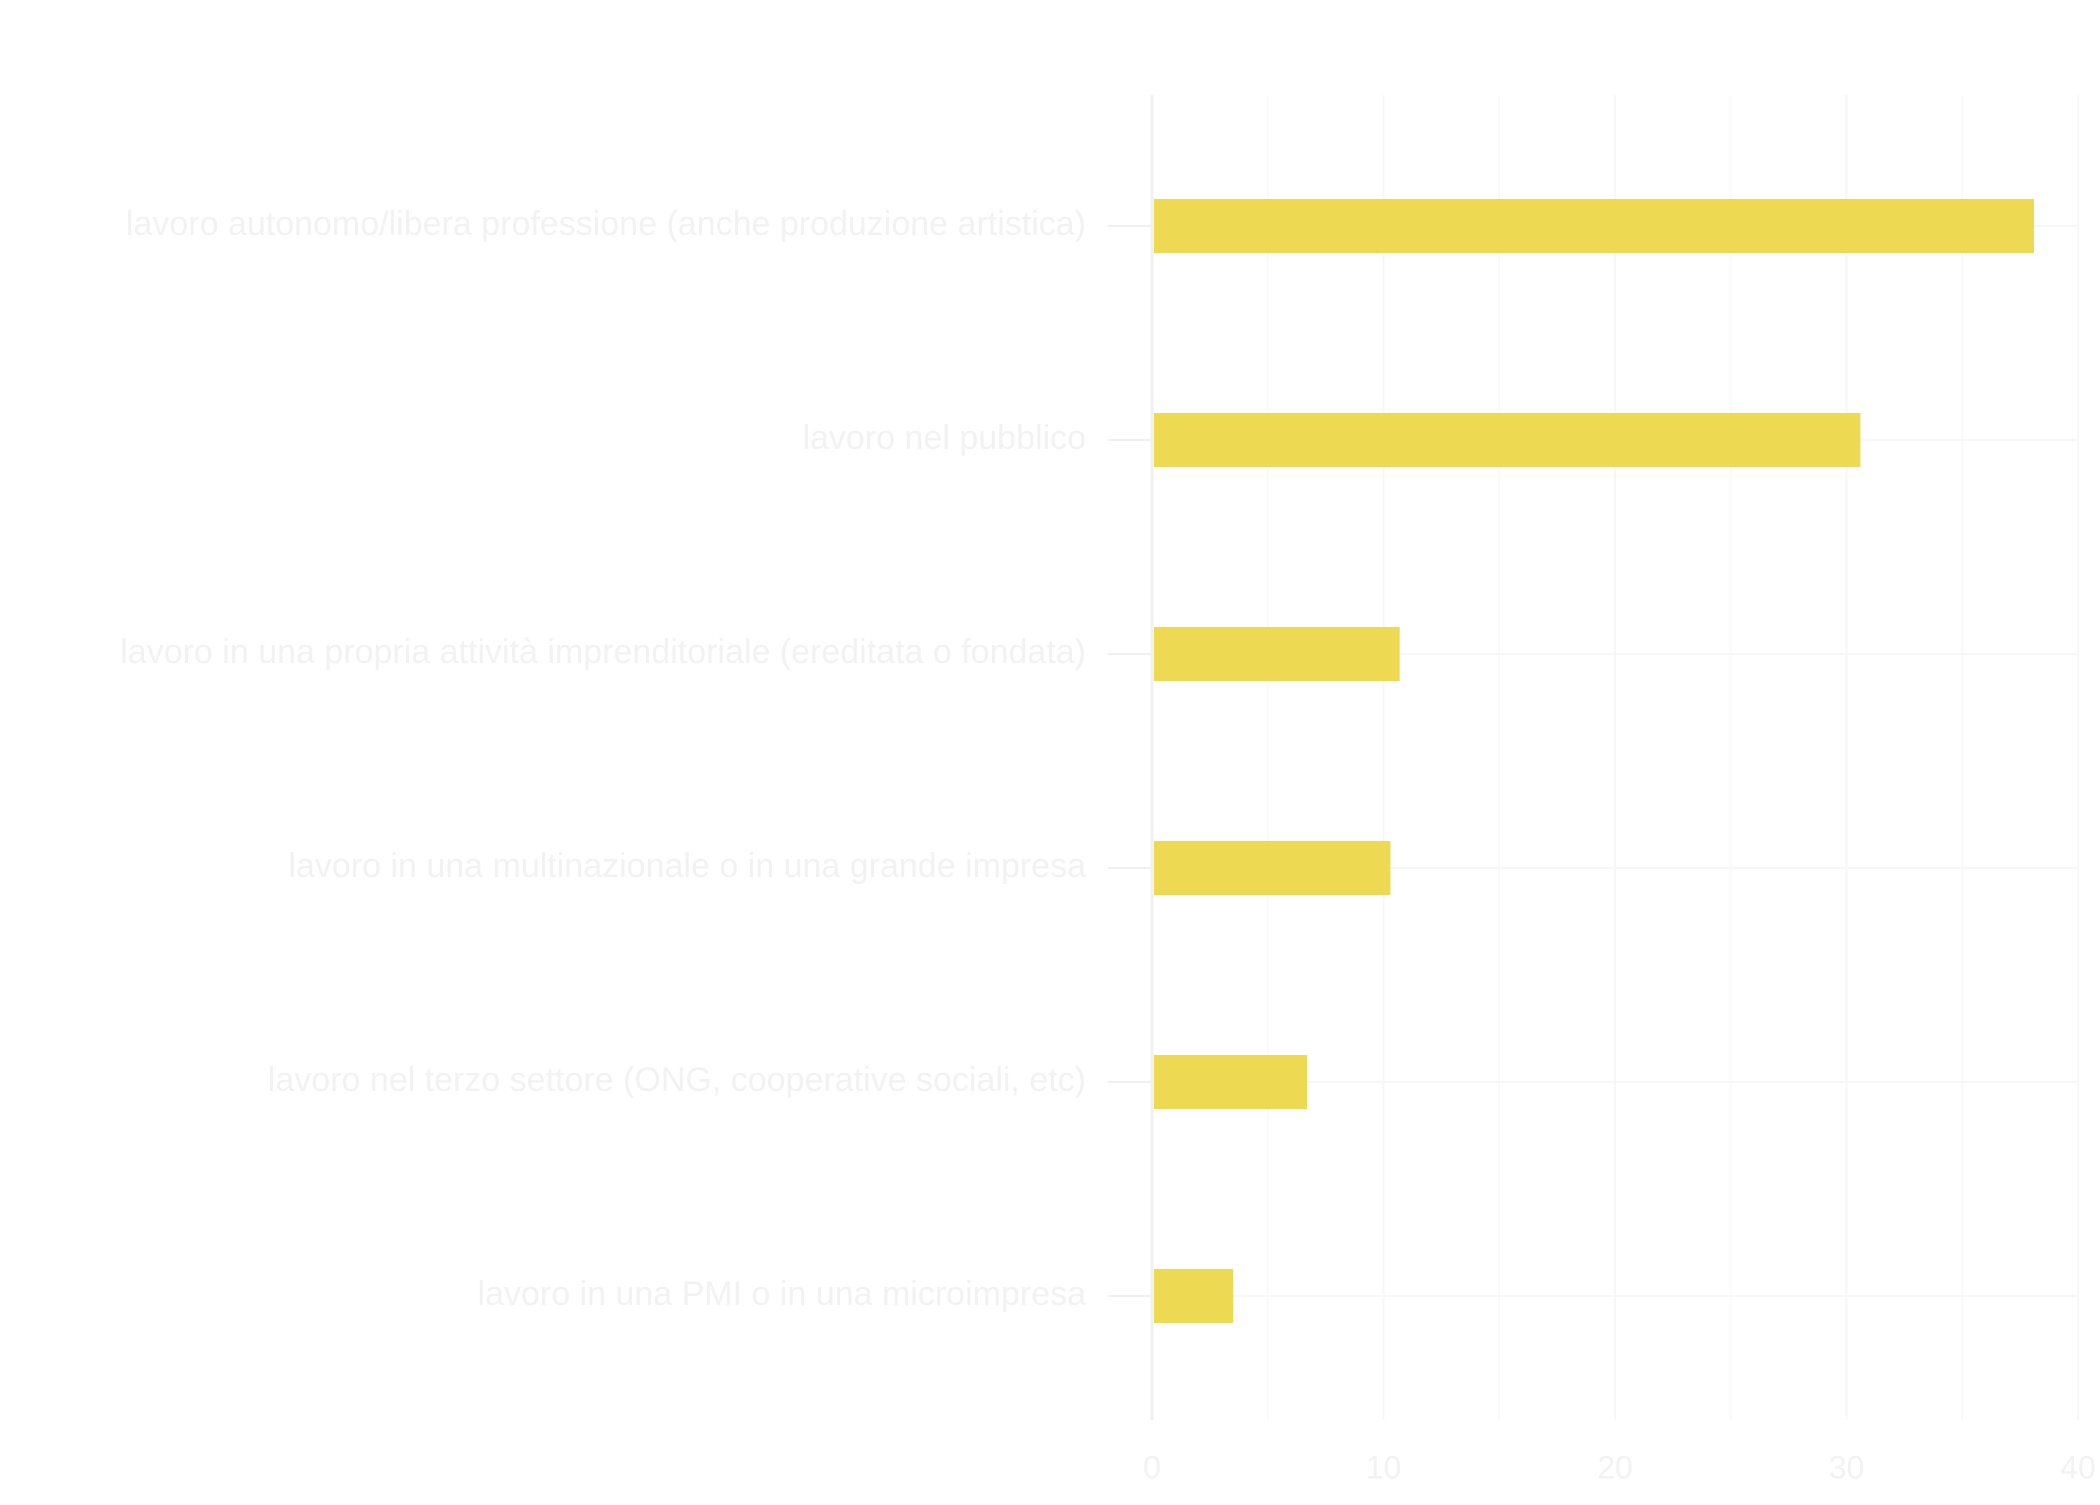 The height and width of the screenshot is (1505, 2100). I want to click on x-tick-label: 0, so click(1152, 1467).